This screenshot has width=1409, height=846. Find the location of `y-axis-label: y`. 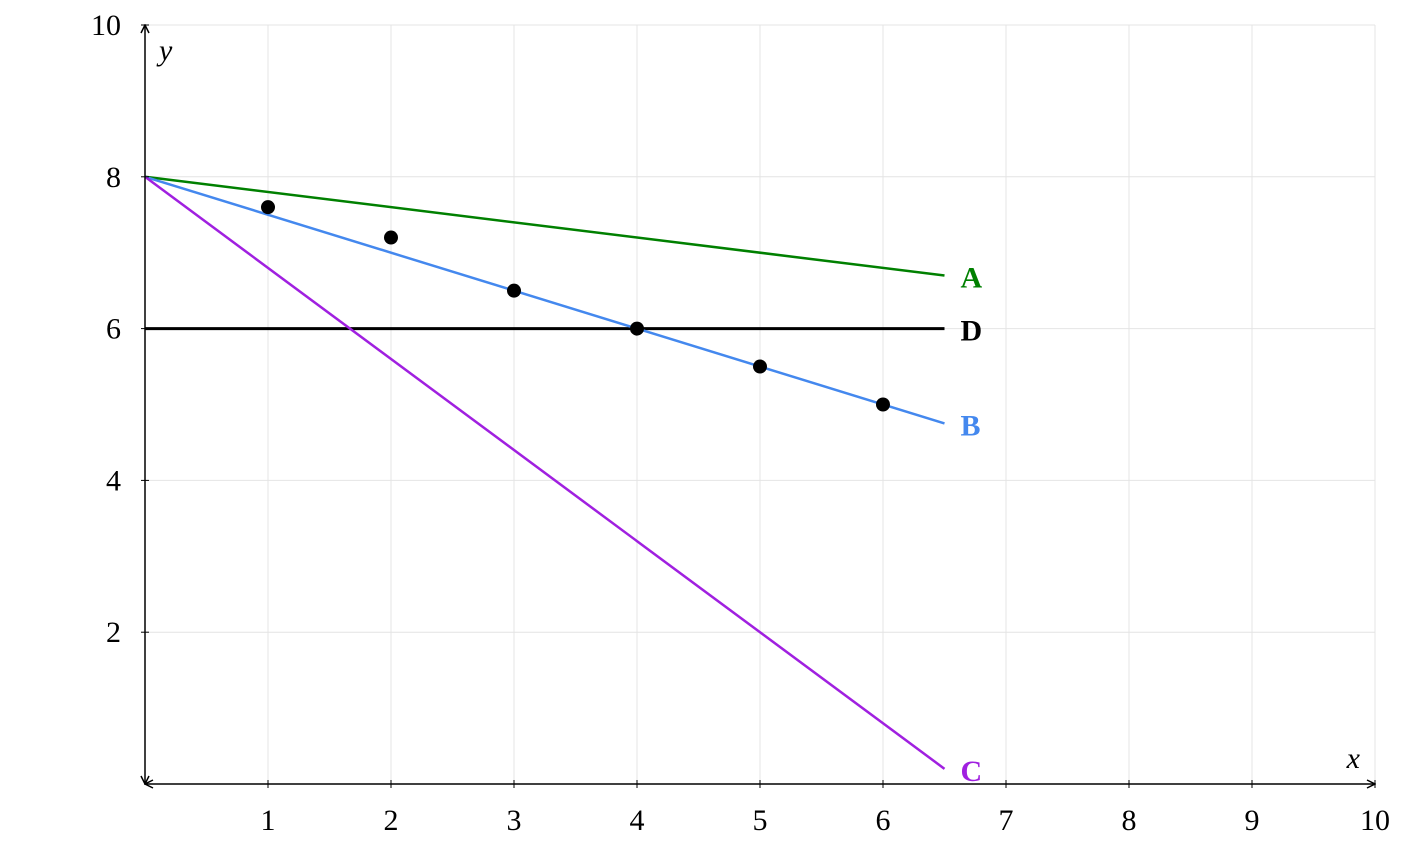

y-axis-label: y is located at coordinates (164, 50).